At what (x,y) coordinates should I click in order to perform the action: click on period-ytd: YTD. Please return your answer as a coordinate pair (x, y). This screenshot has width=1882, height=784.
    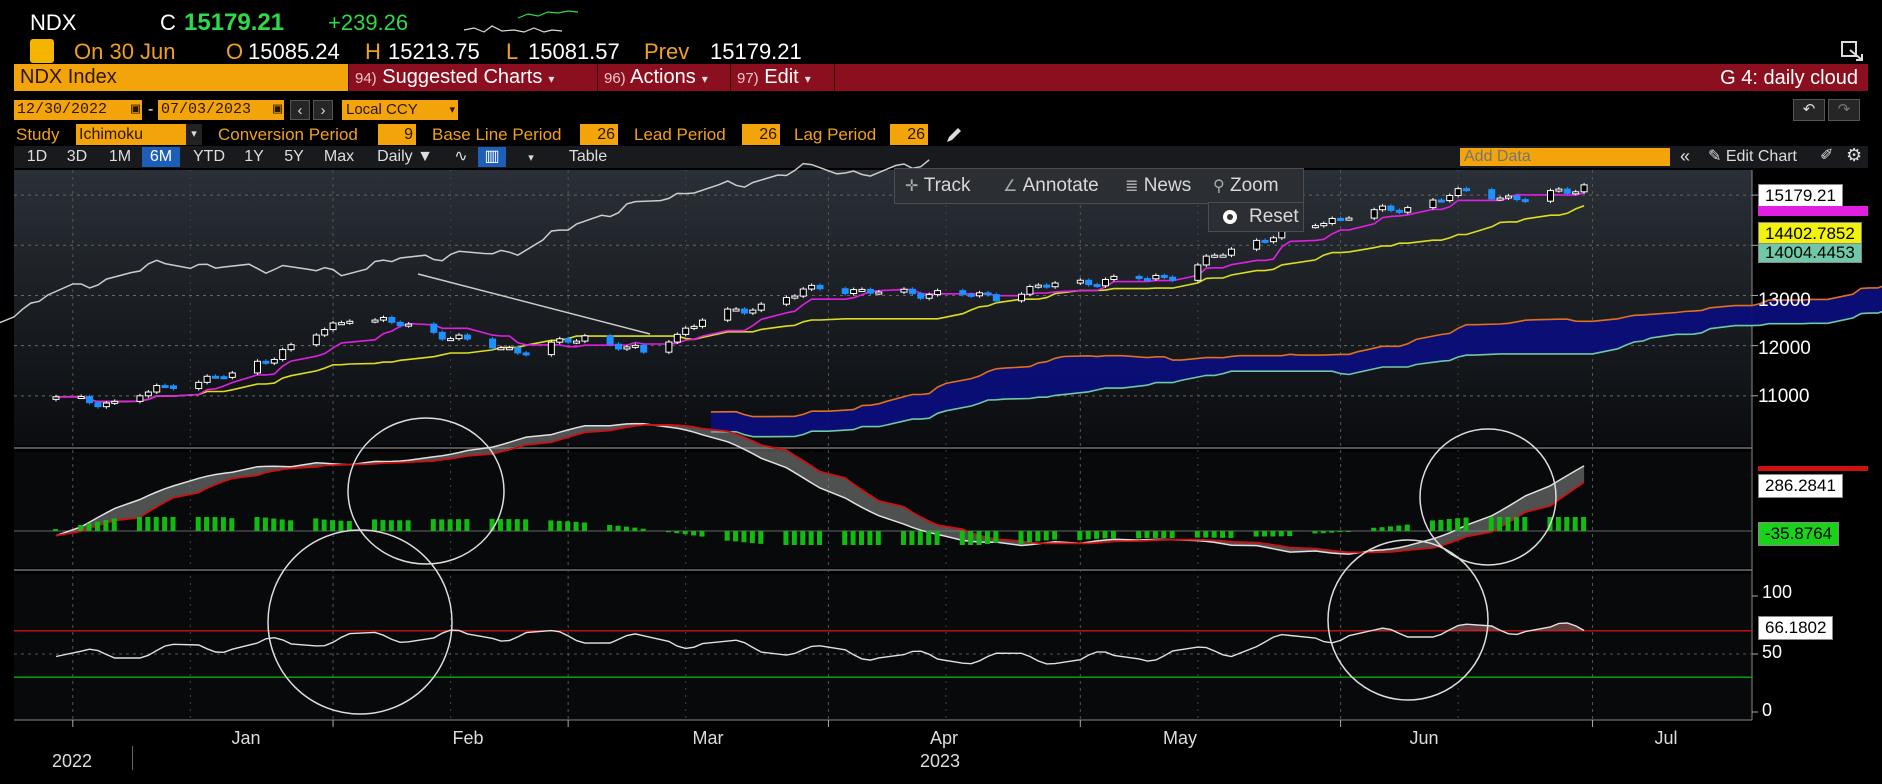
    Looking at the image, I should click on (209, 156).